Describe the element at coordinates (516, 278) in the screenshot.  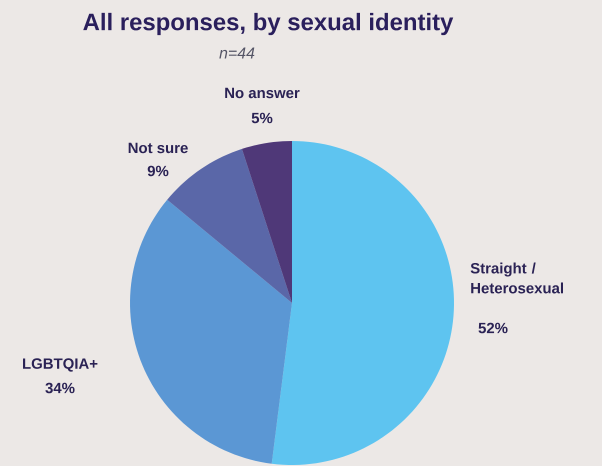
I see `slice-label: Straight / Heterosexual` at that location.